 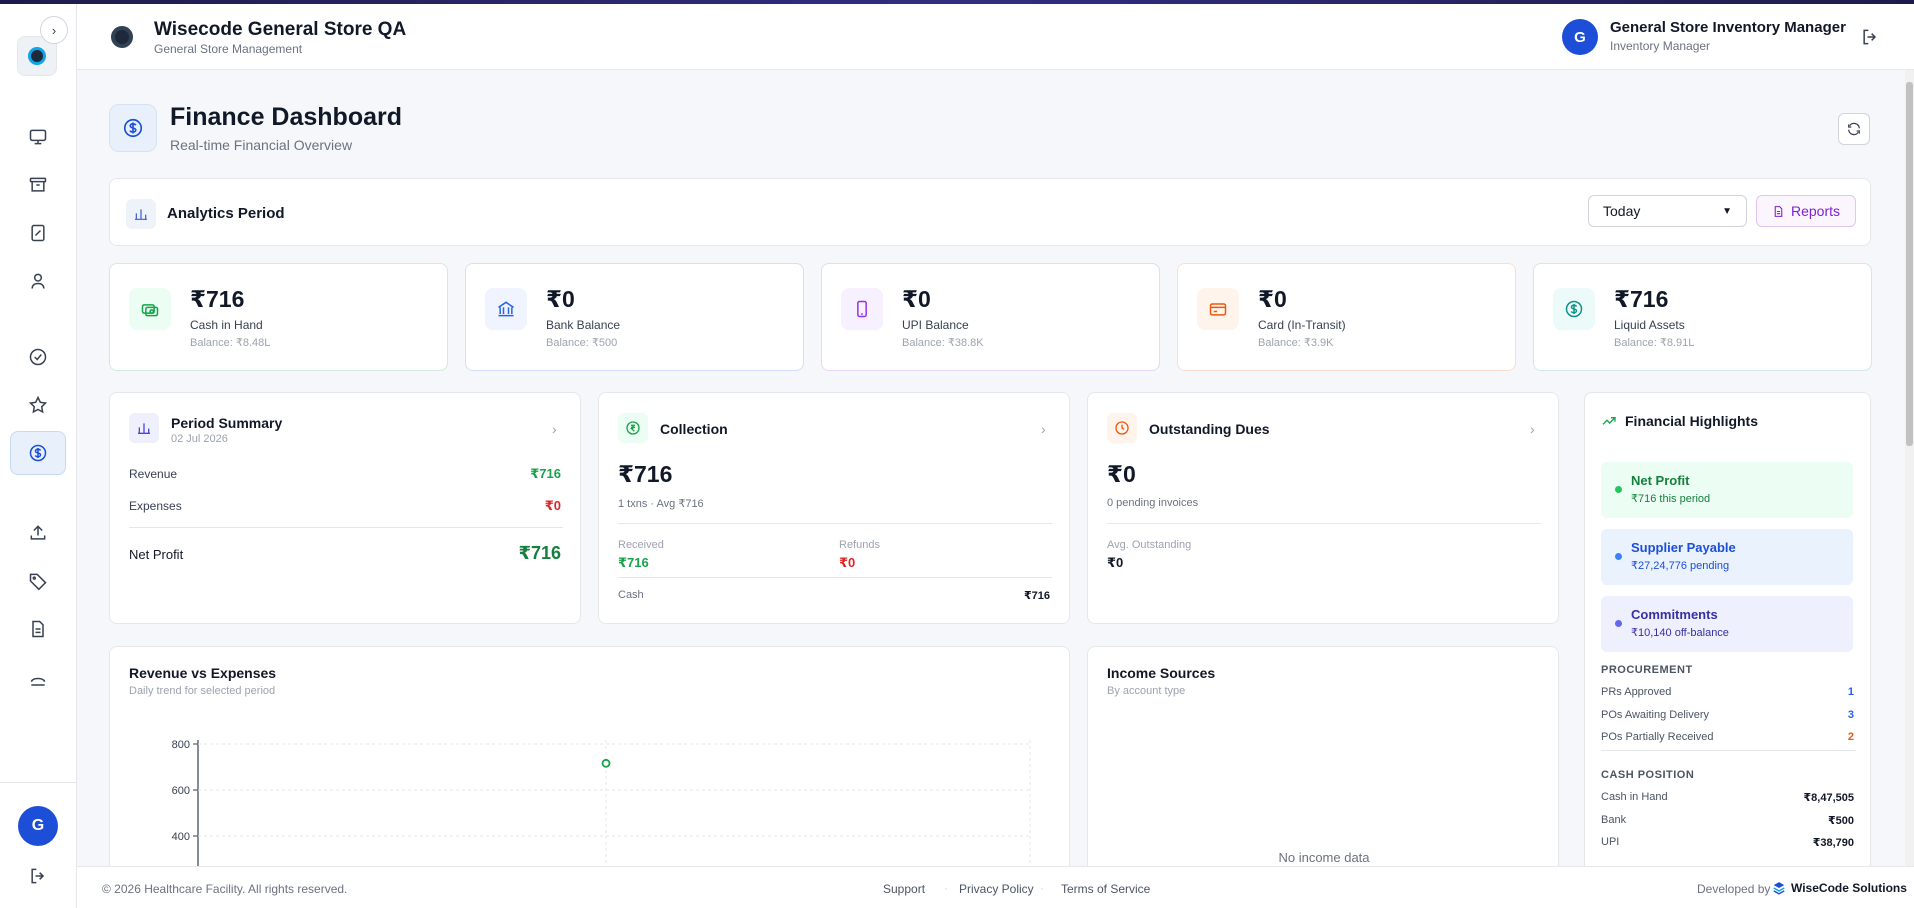 I want to click on revenue-chart: 400 600 800, so click(x=601, y=802).